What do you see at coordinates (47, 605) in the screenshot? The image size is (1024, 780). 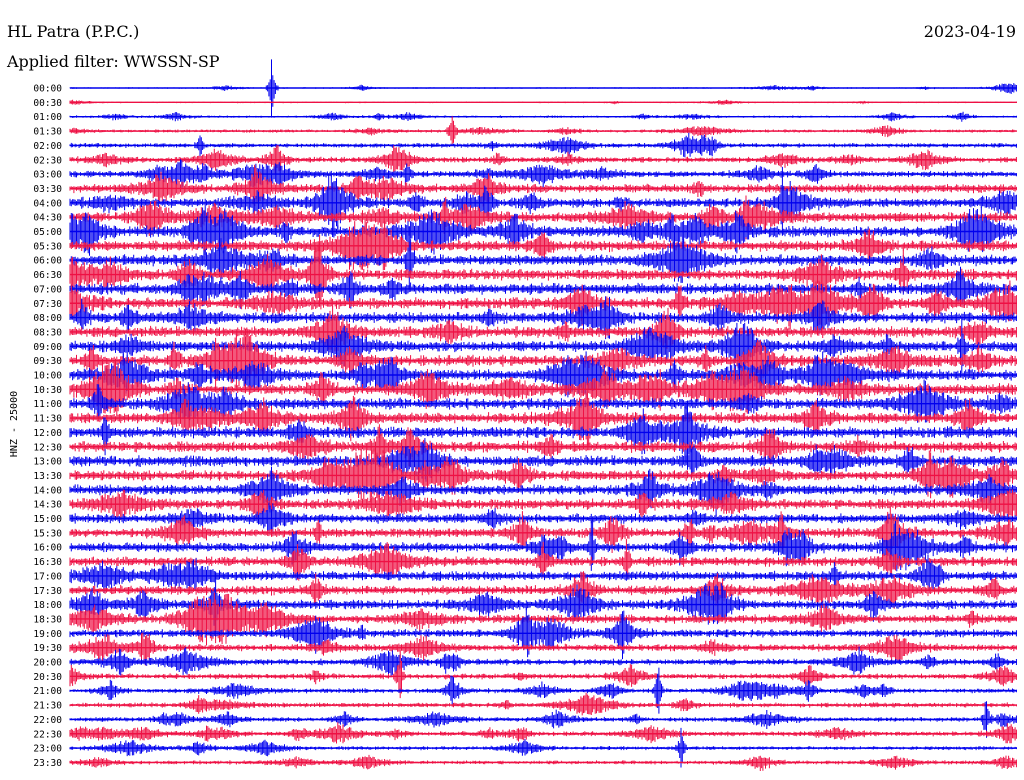 I see `row-label: 18:00` at bounding box center [47, 605].